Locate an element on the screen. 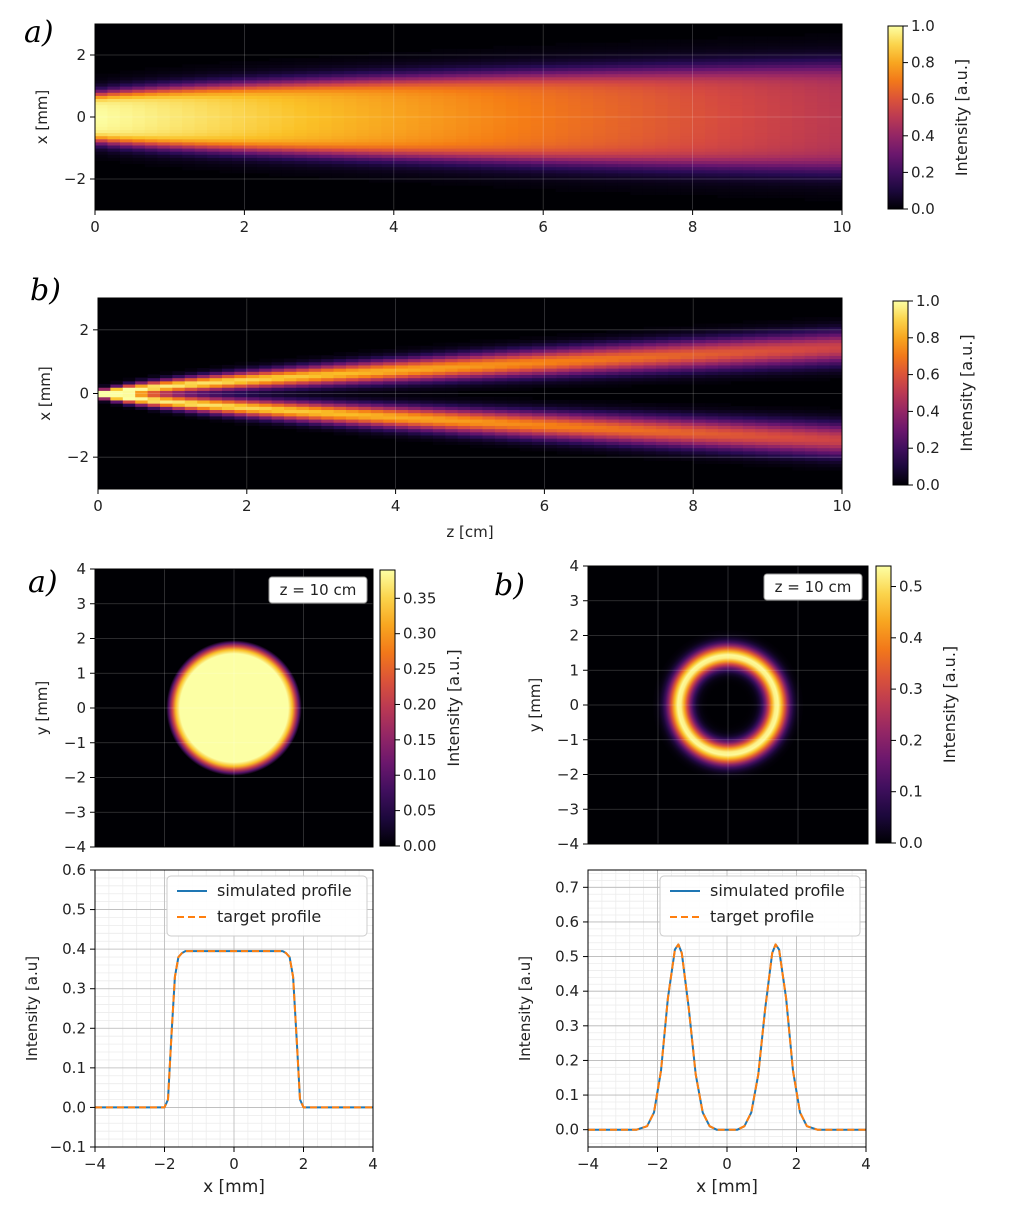 Image resolution: width=1010 pixels, height=1212 pixels. y-tick-label: −0.1 is located at coordinates (68, 1147).